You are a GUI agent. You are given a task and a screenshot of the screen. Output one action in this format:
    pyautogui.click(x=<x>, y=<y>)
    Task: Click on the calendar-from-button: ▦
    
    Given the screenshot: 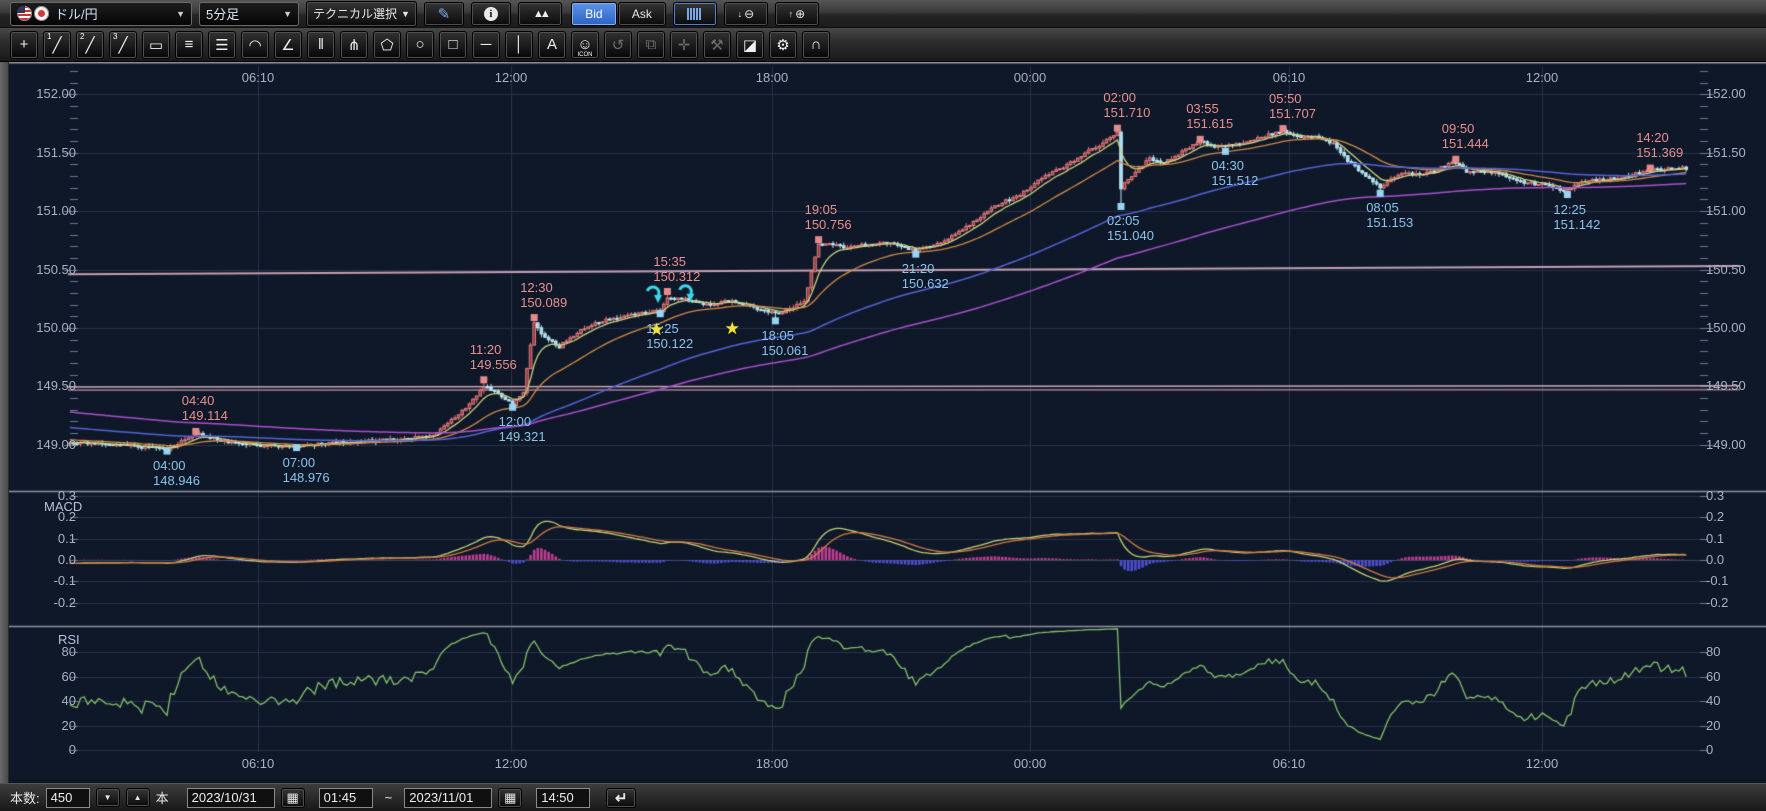 What is the action you would take?
    pyautogui.click(x=292, y=797)
    